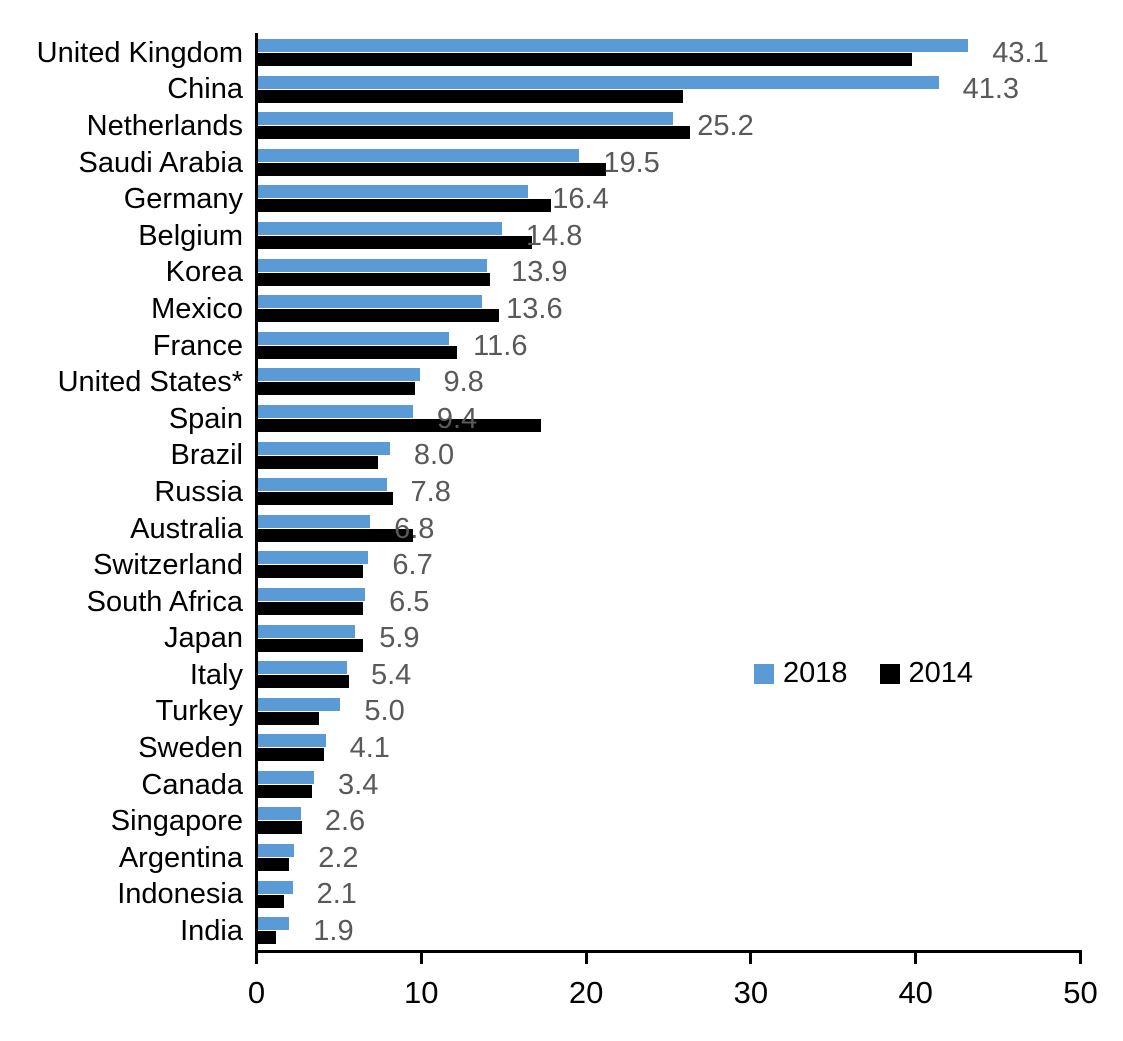  I want to click on x-axis-tick-label: 30, so click(751, 992).